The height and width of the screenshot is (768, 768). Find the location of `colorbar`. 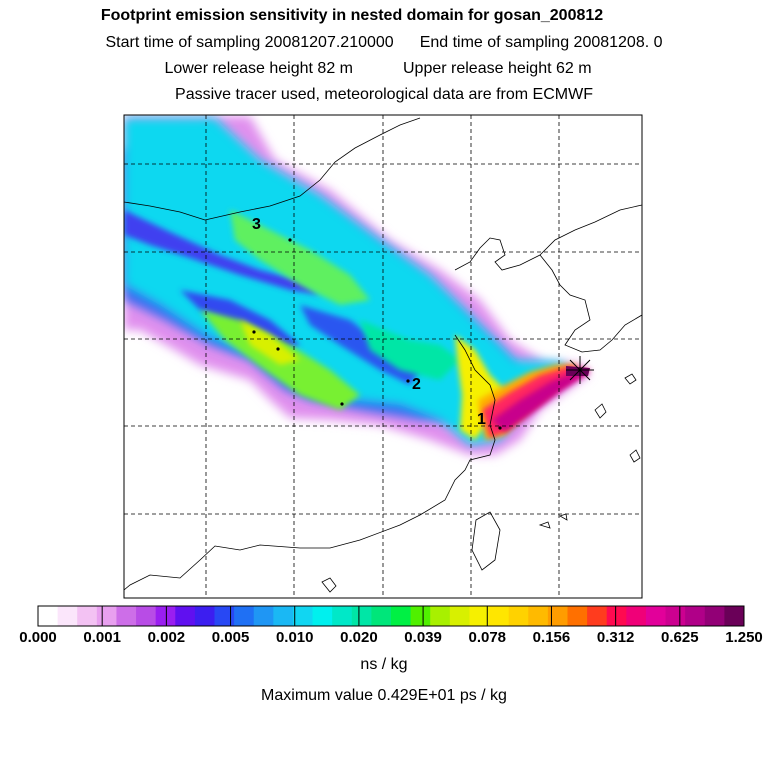

colorbar is located at coordinates (391, 616).